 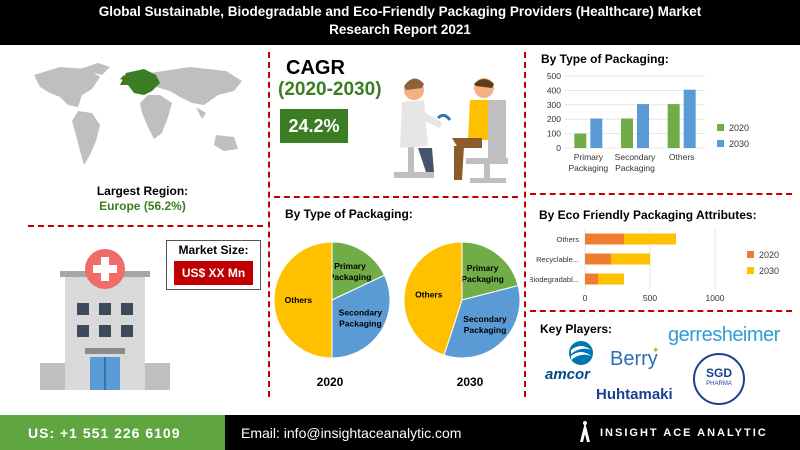 What do you see at coordinates (720, 143) in the screenshot?
I see `bar-legend-swatch-2030` at bounding box center [720, 143].